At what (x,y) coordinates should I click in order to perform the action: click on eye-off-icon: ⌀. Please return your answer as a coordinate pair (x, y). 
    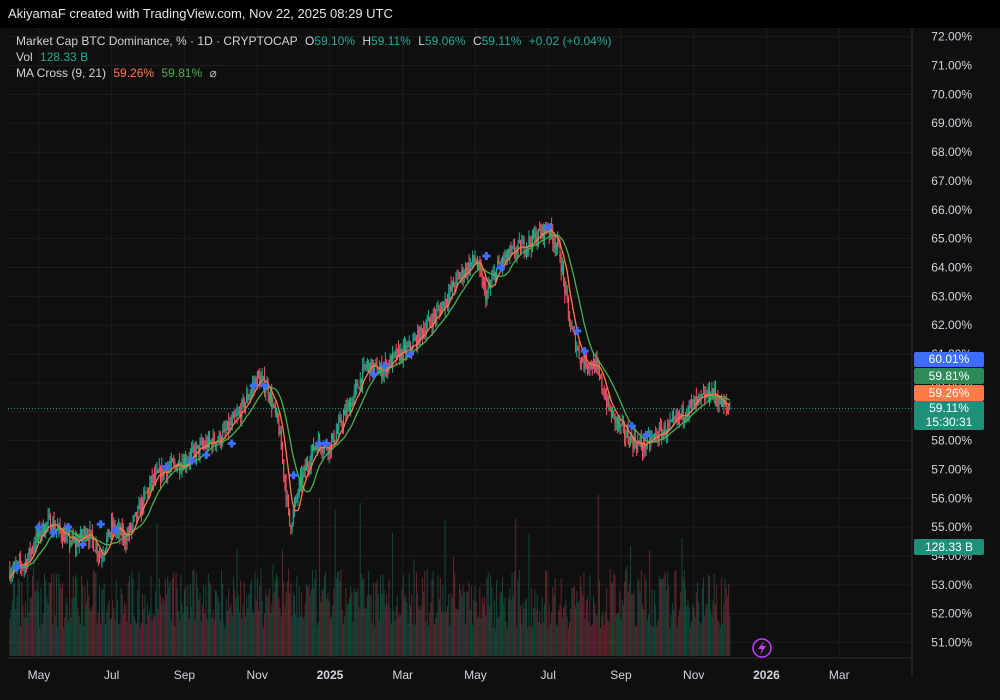
    Looking at the image, I should click on (213, 73).